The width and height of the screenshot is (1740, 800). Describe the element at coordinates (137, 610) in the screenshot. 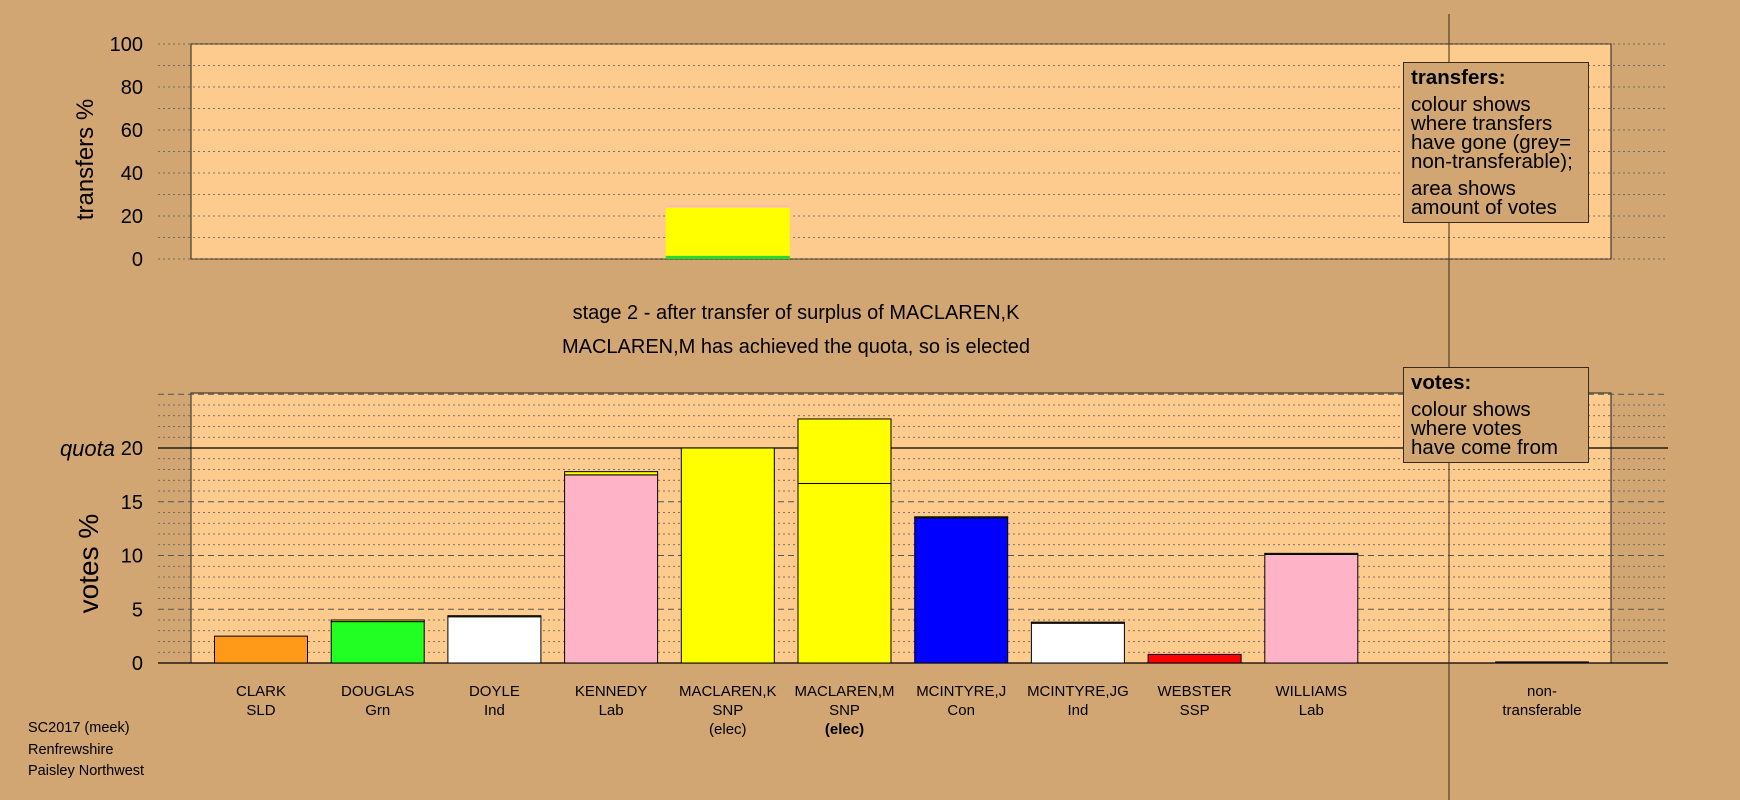

I see `votes-y-tick-label: 5` at that location.